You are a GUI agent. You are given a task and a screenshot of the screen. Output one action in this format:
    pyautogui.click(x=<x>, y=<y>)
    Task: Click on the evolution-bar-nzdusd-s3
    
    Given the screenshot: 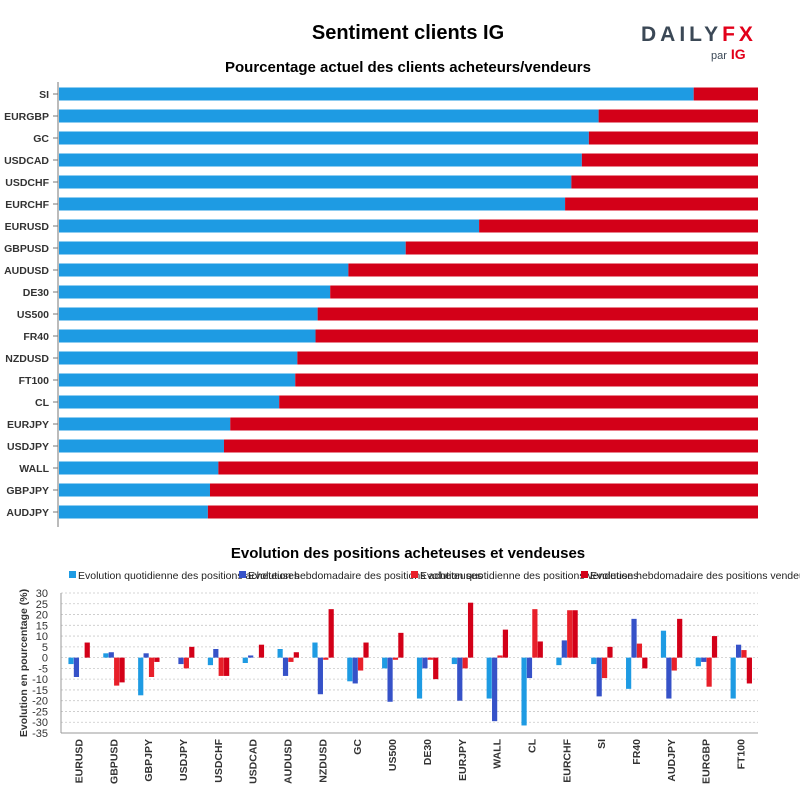 What is the action you would take?
    pyautogui.click(x=326, y=658)
    